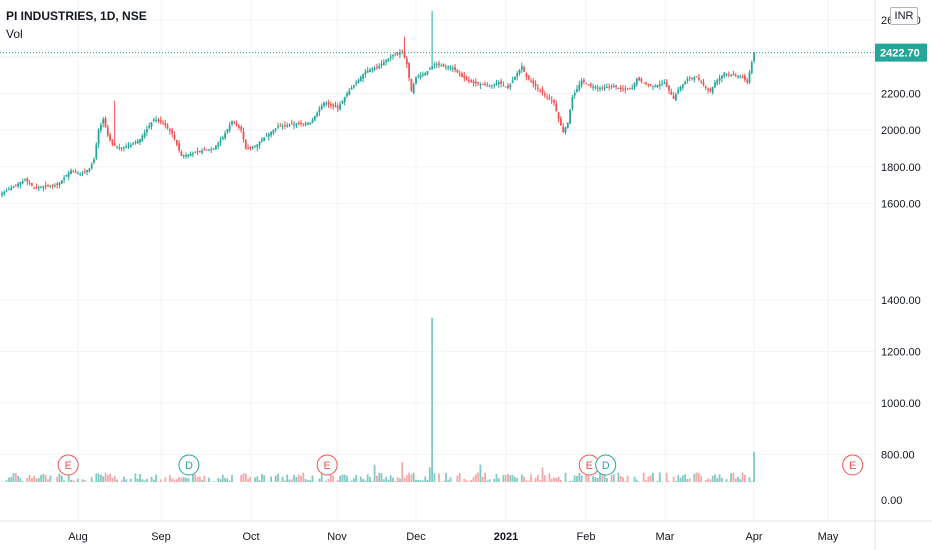  What do you see at coordinates (453, 537) in the screenshot?
I see `time-axis: Aug Sep Oct Nov Dec 2021 Feb Mar Apr May` at bounding box center [453, 537].